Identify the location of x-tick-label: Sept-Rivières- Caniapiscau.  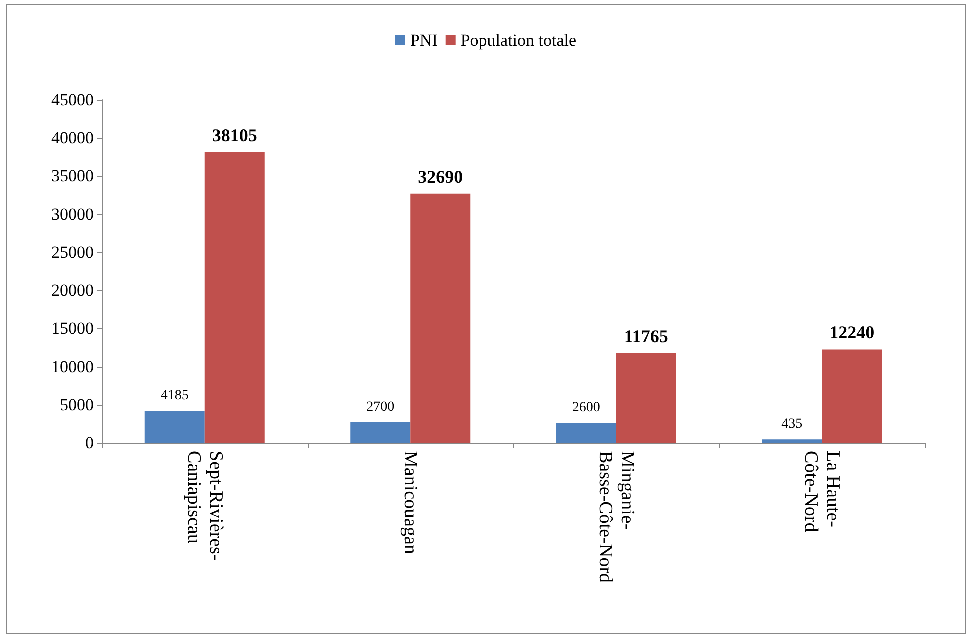
(204, 506).